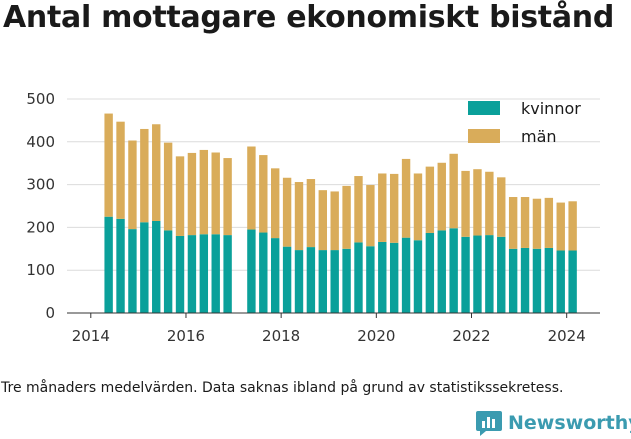  What do you see at coordinates (309, 17) in the screenshot?
I see `chart-title: Antal mottagare ekonomiskt bistånd` at bounding box center [309, 17].